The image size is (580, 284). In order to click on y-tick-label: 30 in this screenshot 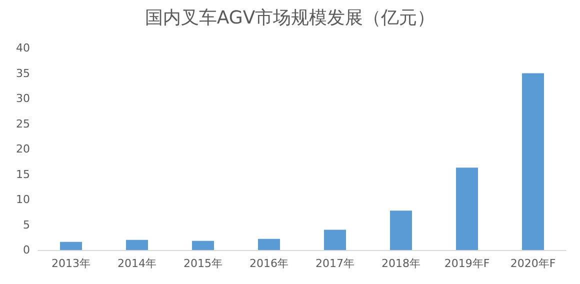, I will do `click(23, 98)`.